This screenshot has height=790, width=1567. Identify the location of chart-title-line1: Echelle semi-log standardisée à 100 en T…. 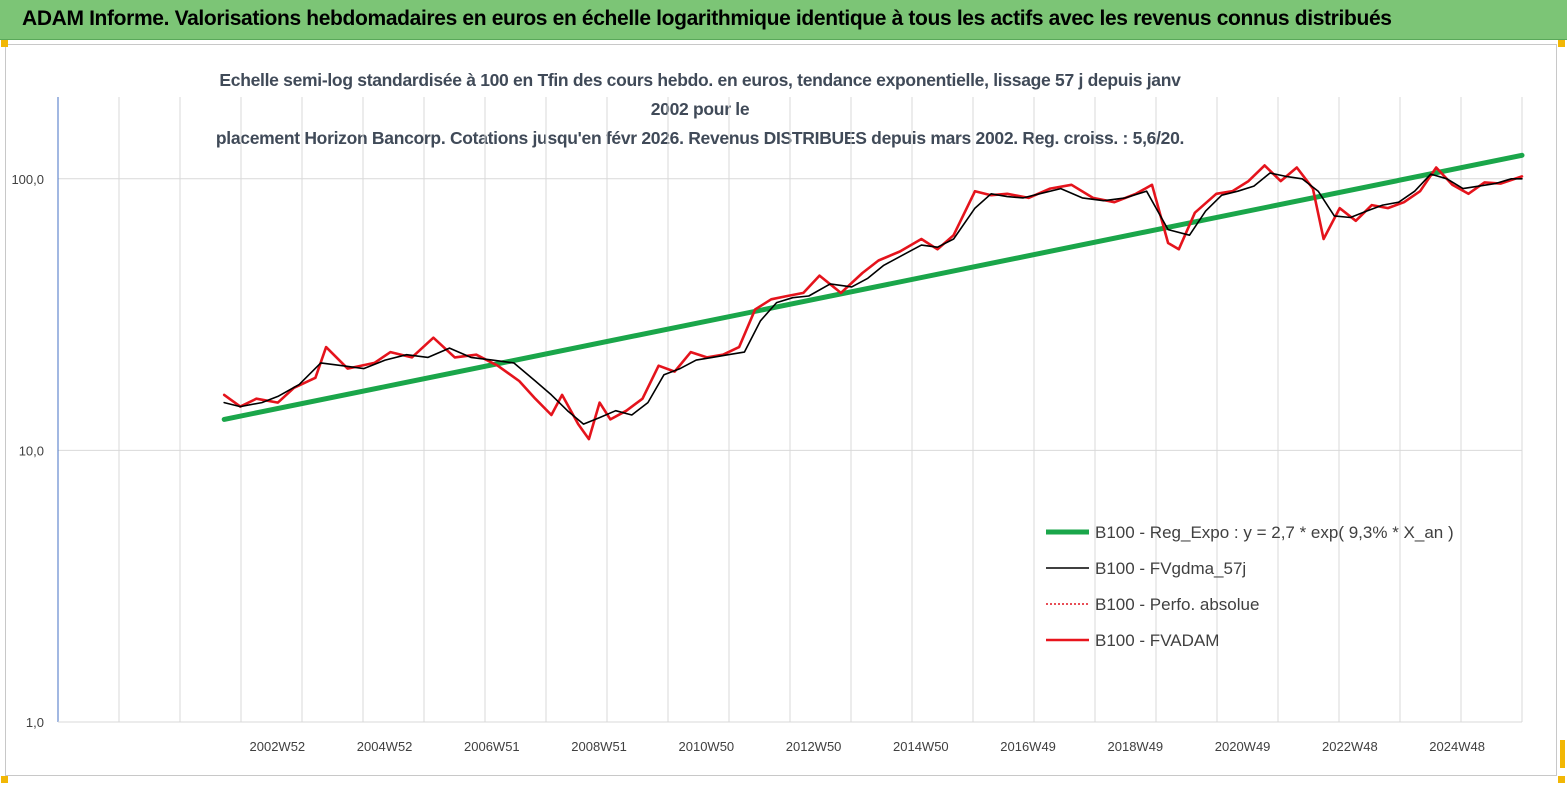
(700, 94).